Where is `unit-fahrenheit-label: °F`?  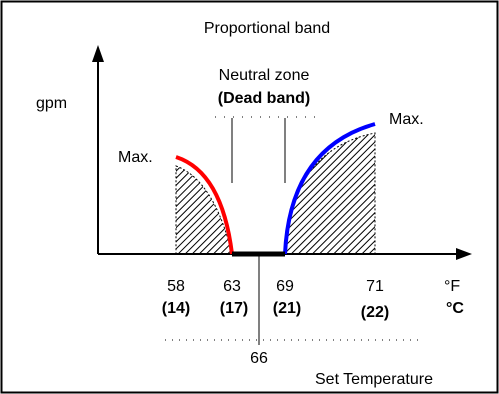 unit-fahrenheit-label: °F is located at coordinates (452, 286).